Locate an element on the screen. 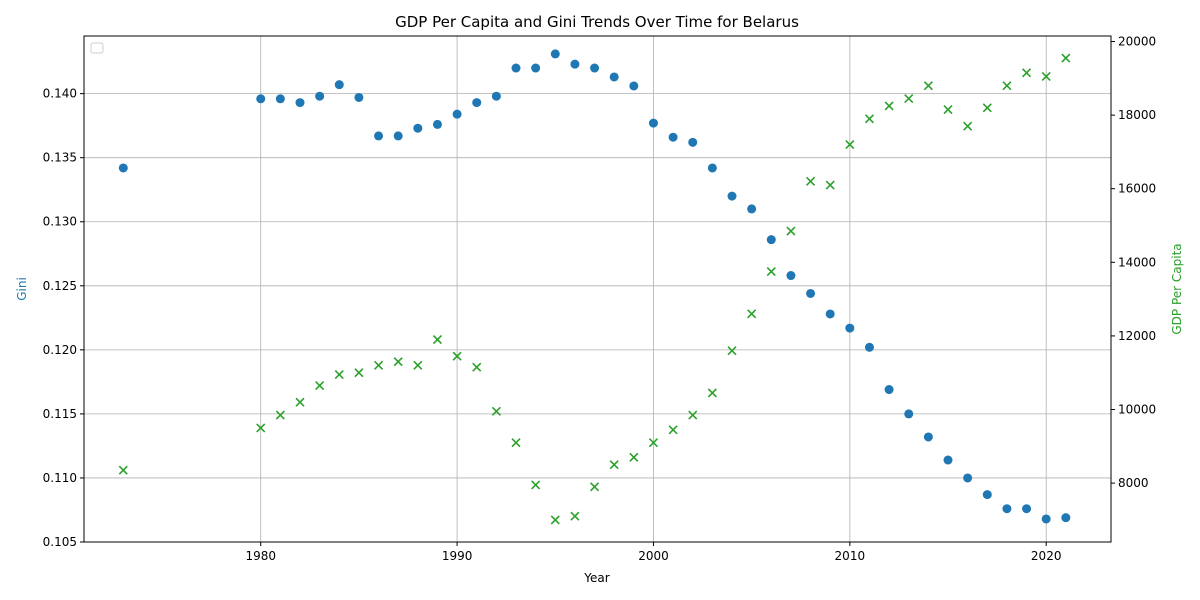 The height and width of the screenshot is (600, 1200). x-tick-label: 1990 is located at coordinates (457, 556).